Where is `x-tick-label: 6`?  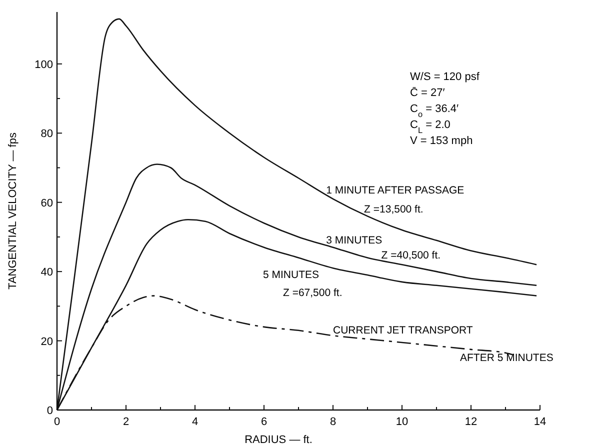
x-tick-label: 6 is located at coordinates (264, 422).